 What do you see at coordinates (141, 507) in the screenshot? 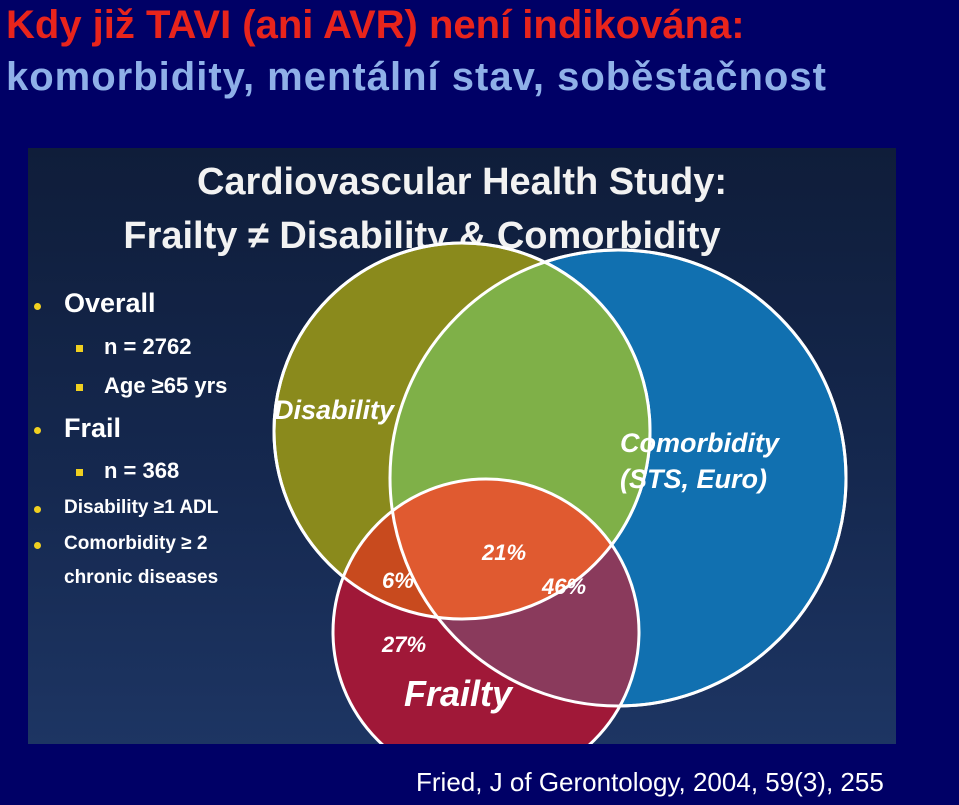
I see `bullet-disability: Disability ≥1 ADL` at bounding box center [141, 507].